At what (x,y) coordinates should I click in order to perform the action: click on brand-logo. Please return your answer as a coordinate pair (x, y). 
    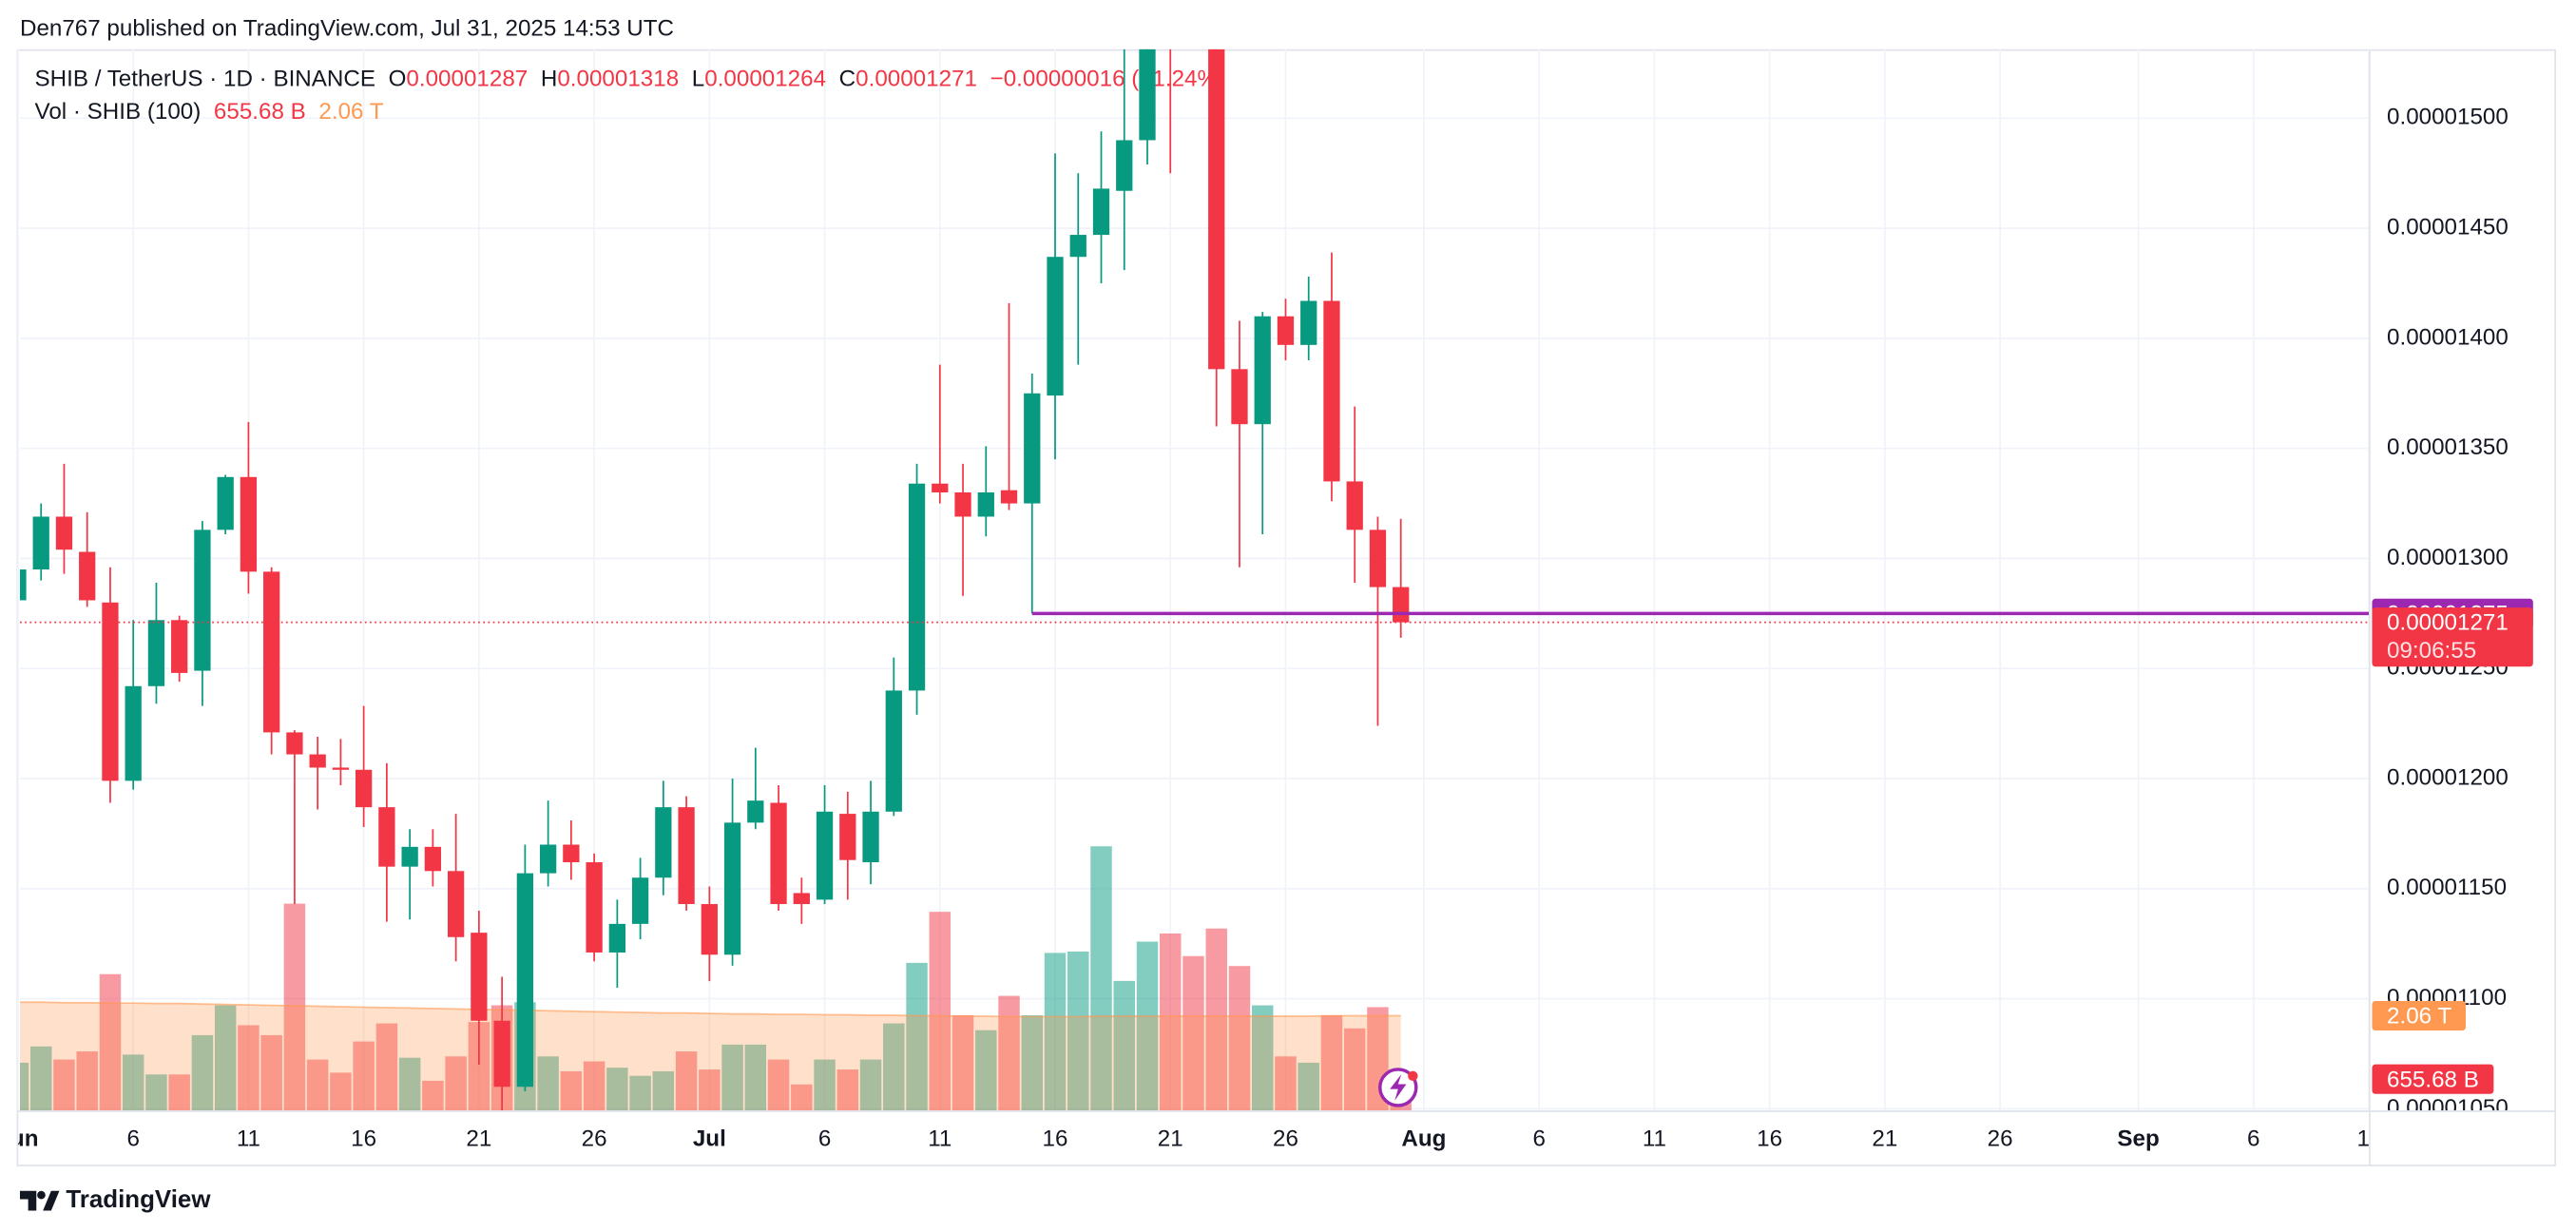
    Looking at the image, I should click on (39, 1201).